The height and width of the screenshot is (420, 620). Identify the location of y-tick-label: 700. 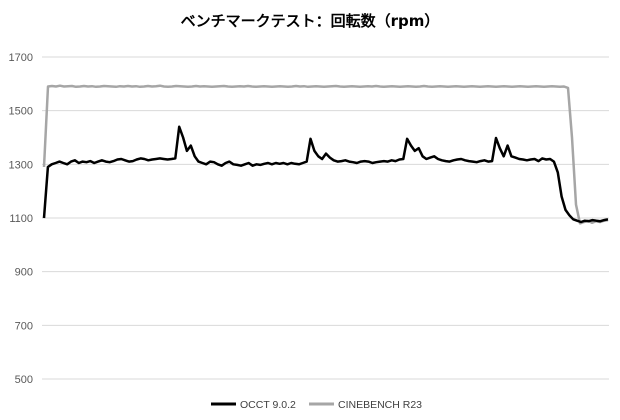
(24, 326).